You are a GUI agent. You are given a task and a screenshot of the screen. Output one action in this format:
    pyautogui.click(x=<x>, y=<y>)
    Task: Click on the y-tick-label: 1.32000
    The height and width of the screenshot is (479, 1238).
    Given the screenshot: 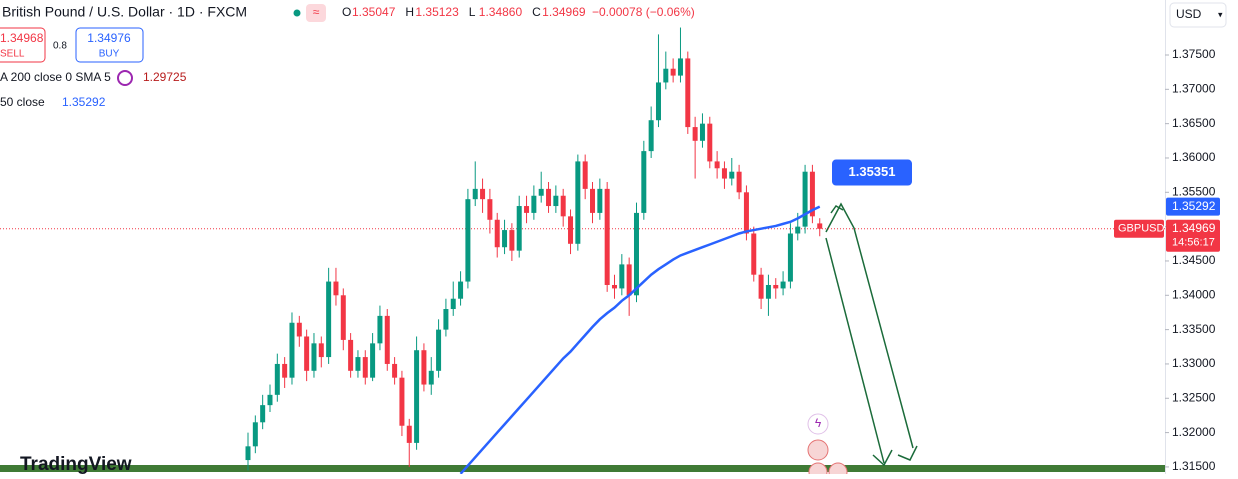 What is the action you would take?
    pyautogui.click(x=1194, y=432)
    